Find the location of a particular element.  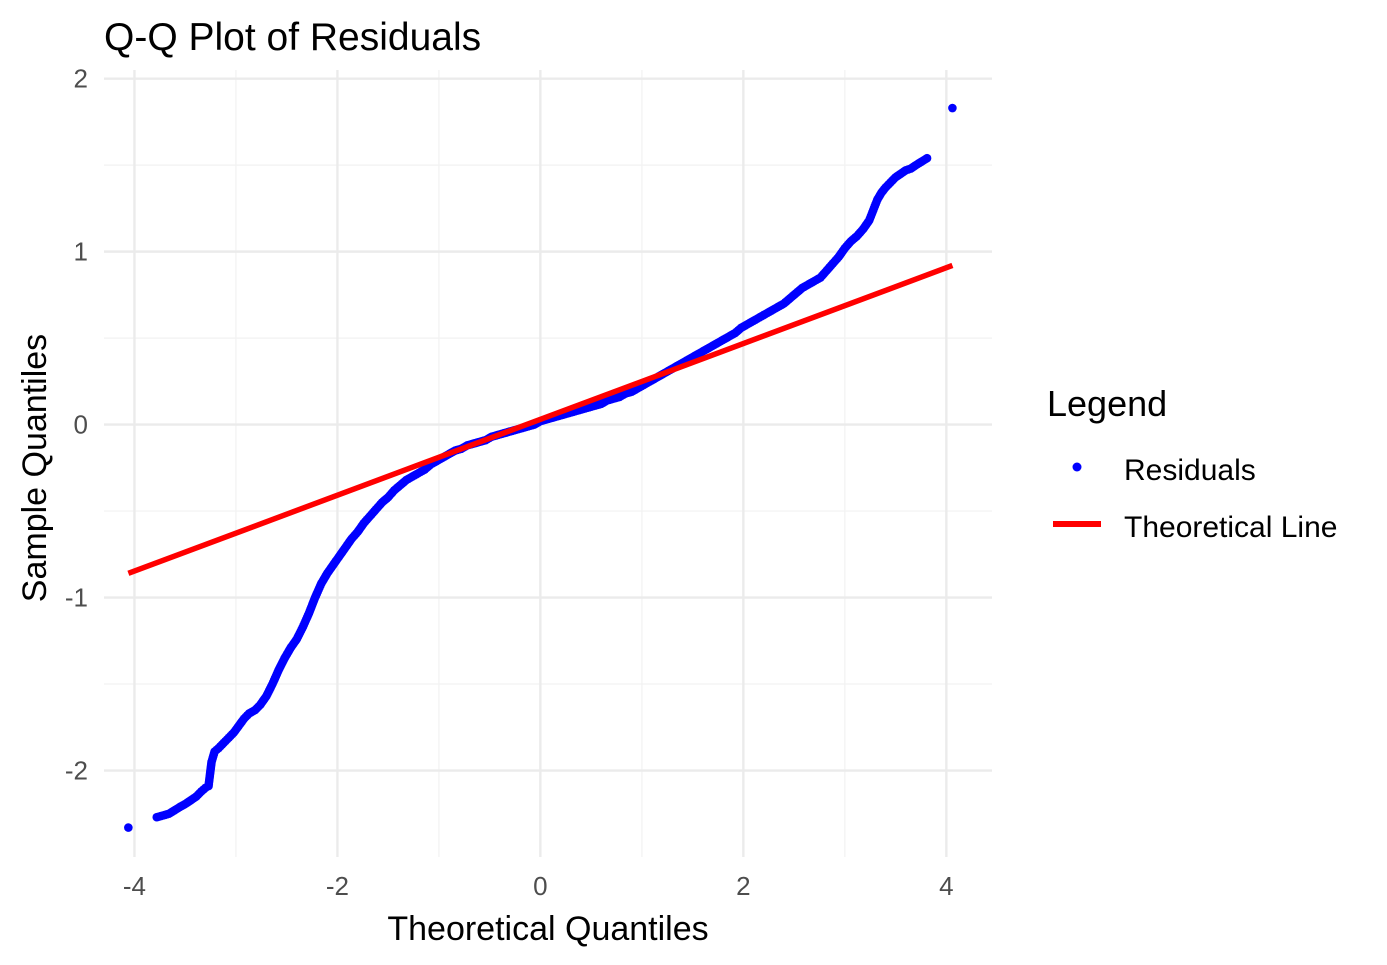

legend: Legend Residuals Theoretical Line is located at coordinates (1192, 463).